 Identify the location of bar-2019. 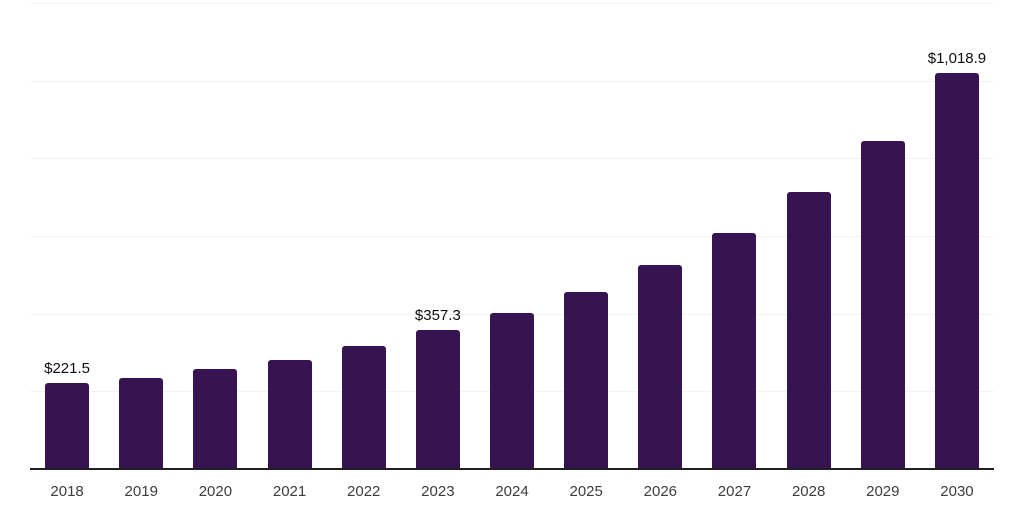
(141, 423).